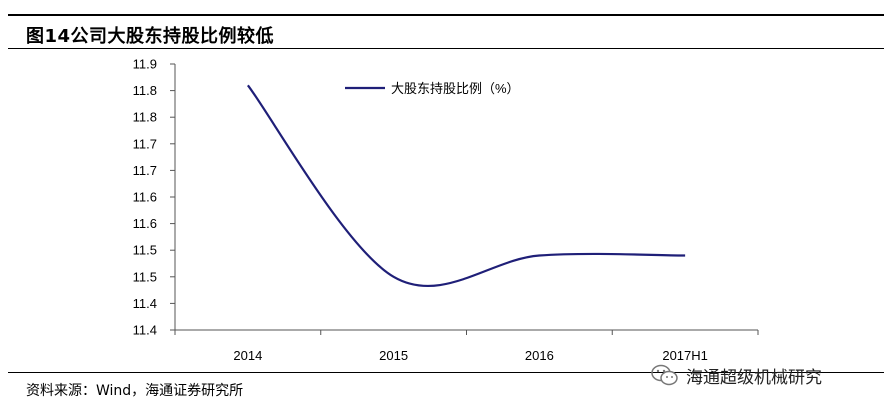 The height and width of the screenshot is (411, 892). I want to click on x-tick-label: 2016, so click(539, 355).